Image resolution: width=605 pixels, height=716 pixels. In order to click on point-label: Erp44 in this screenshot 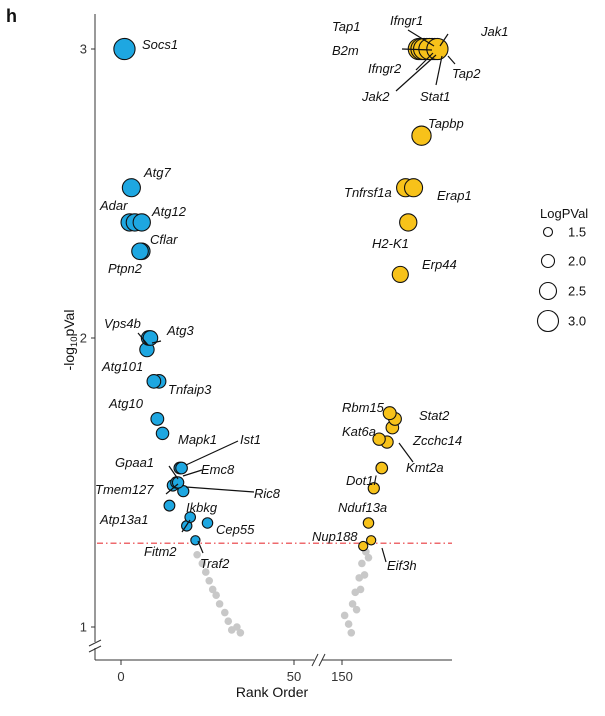, I will do `click(439, 264)`.